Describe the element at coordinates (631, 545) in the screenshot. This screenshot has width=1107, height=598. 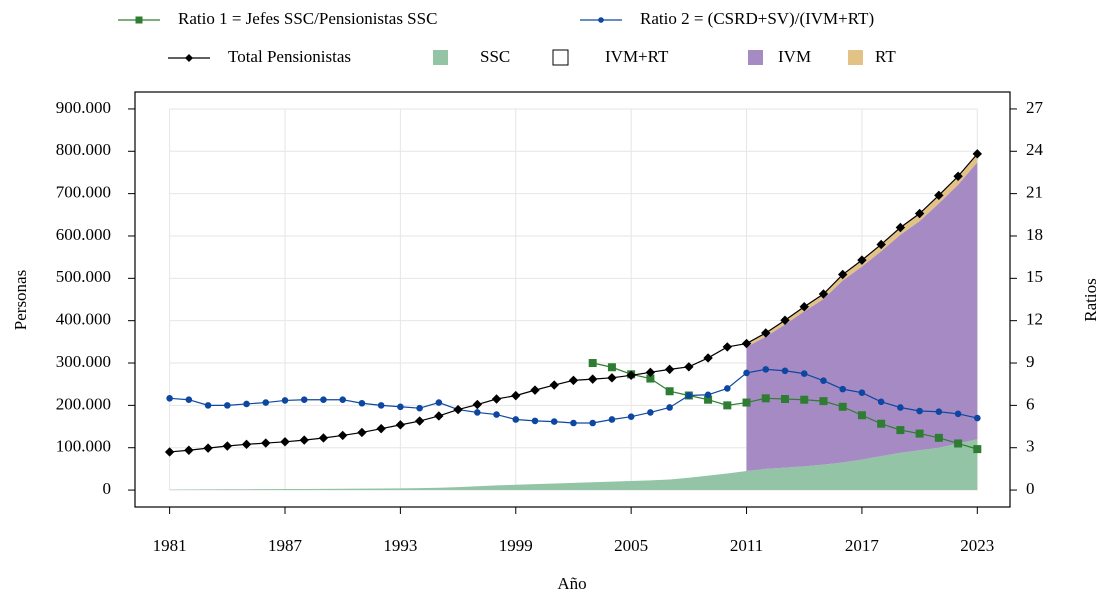
I see `x-tick-label: 2005` at that location.